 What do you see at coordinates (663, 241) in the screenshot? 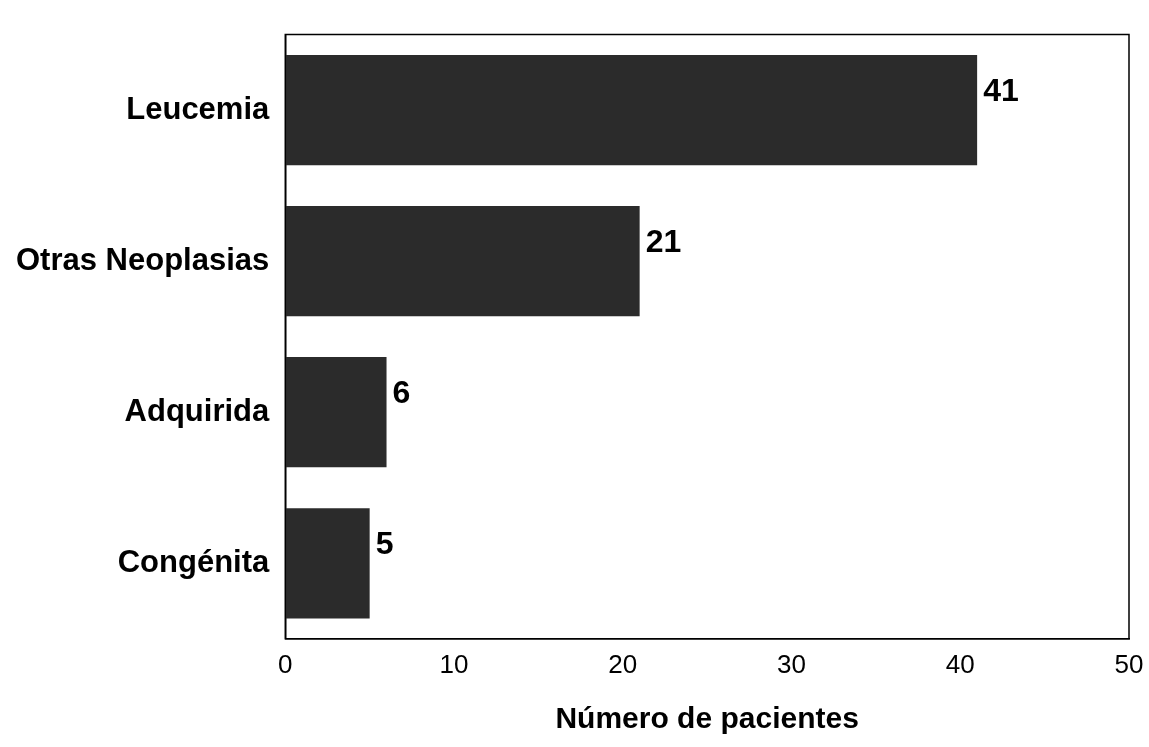
I see `data-label: 21` at bounding box center [663, 241].